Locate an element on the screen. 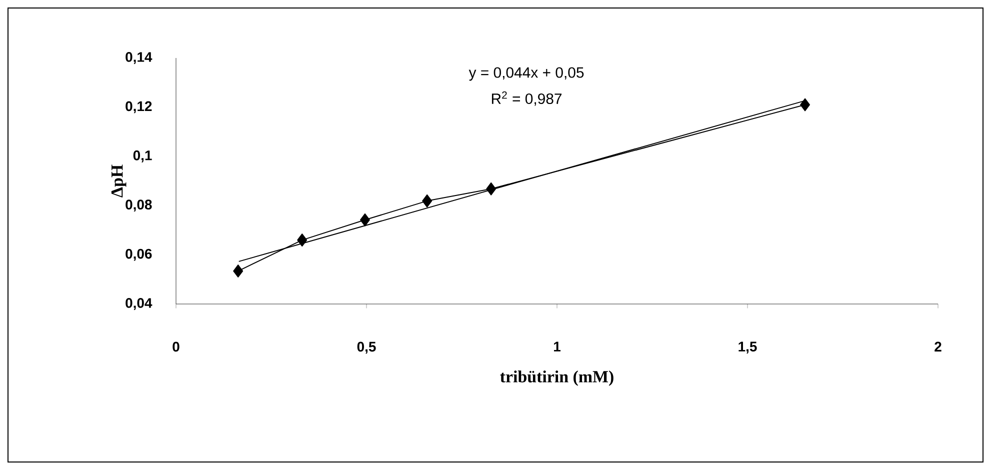 This screenshot has height=470, width=991. y-axis-title: ΔpH is located at coordinates (118, 181).